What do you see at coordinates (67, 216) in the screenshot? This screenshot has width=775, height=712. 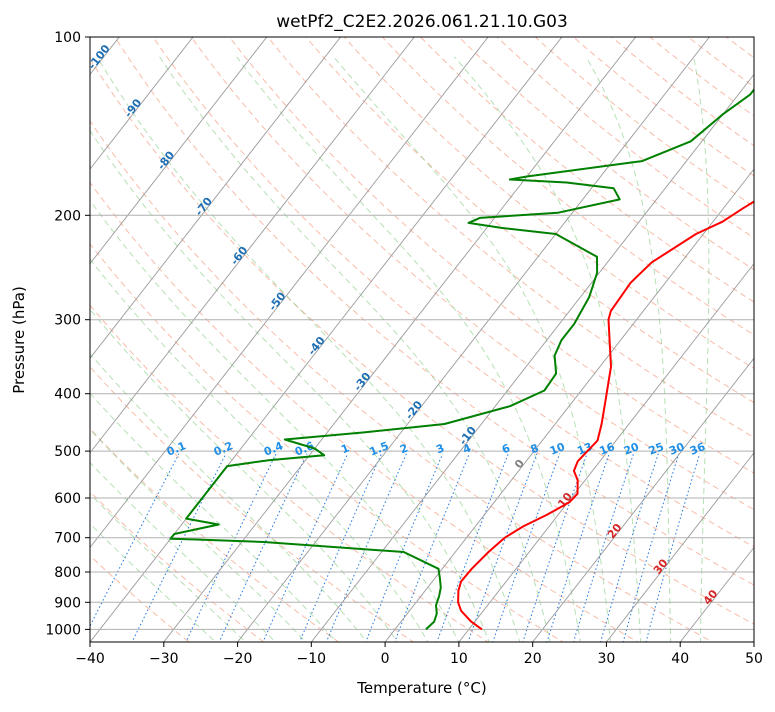 I see `y-tick-label: 200` at bounding box center [67, 216].